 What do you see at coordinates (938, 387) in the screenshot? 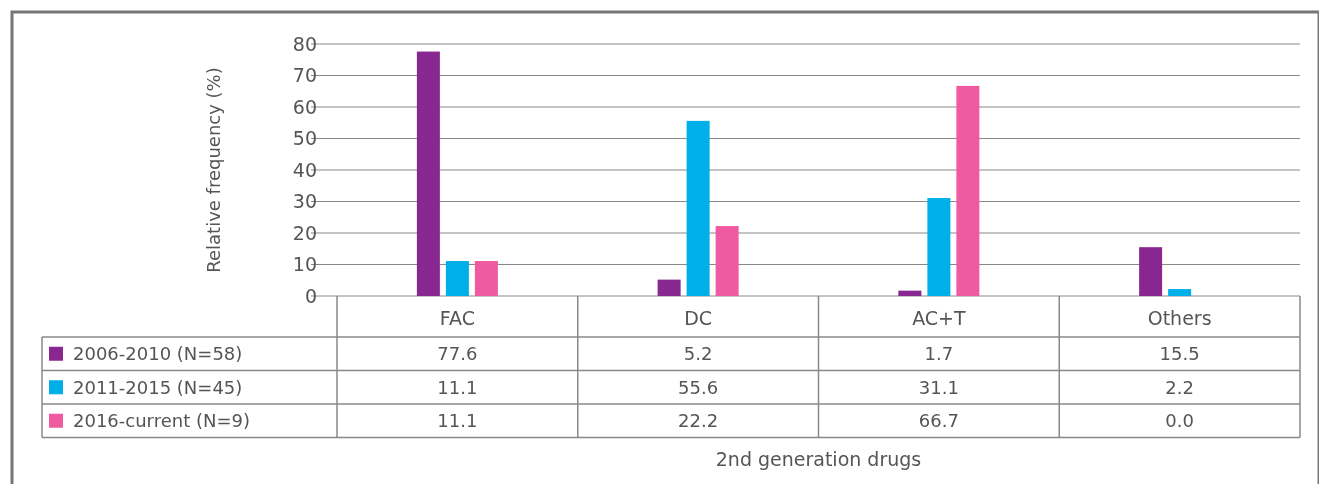
I see `data-label: 31.1` at bounding box center [938, 387].